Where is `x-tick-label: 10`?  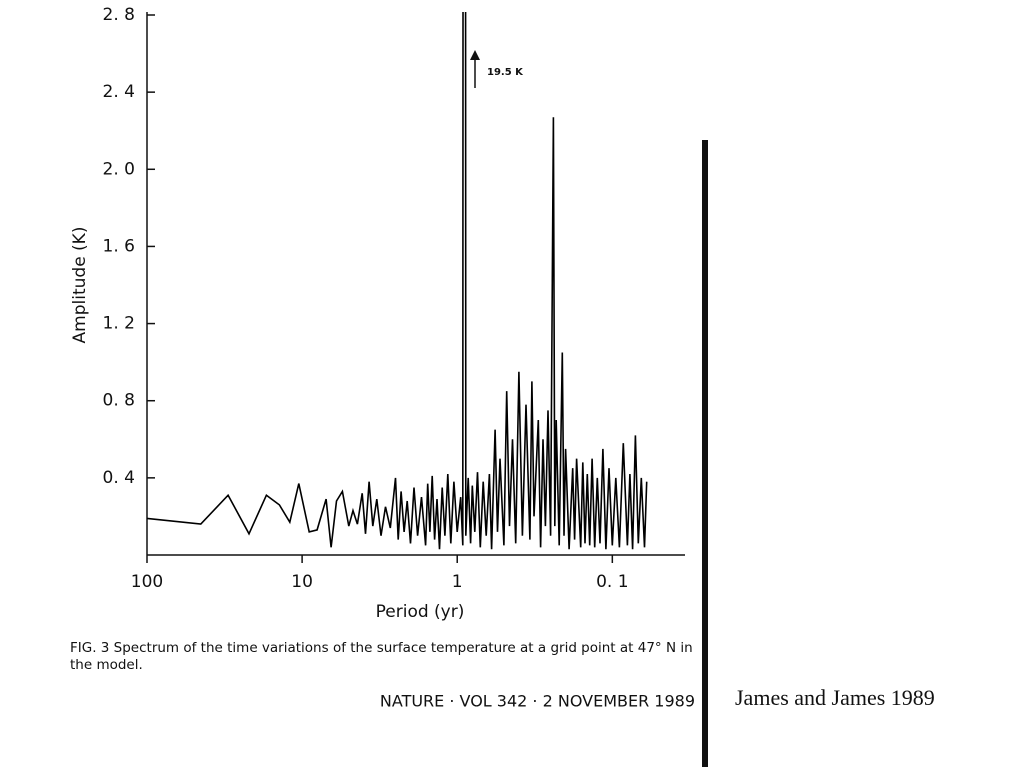 x-tick-label: 10 is located at coordinates (302, 582).